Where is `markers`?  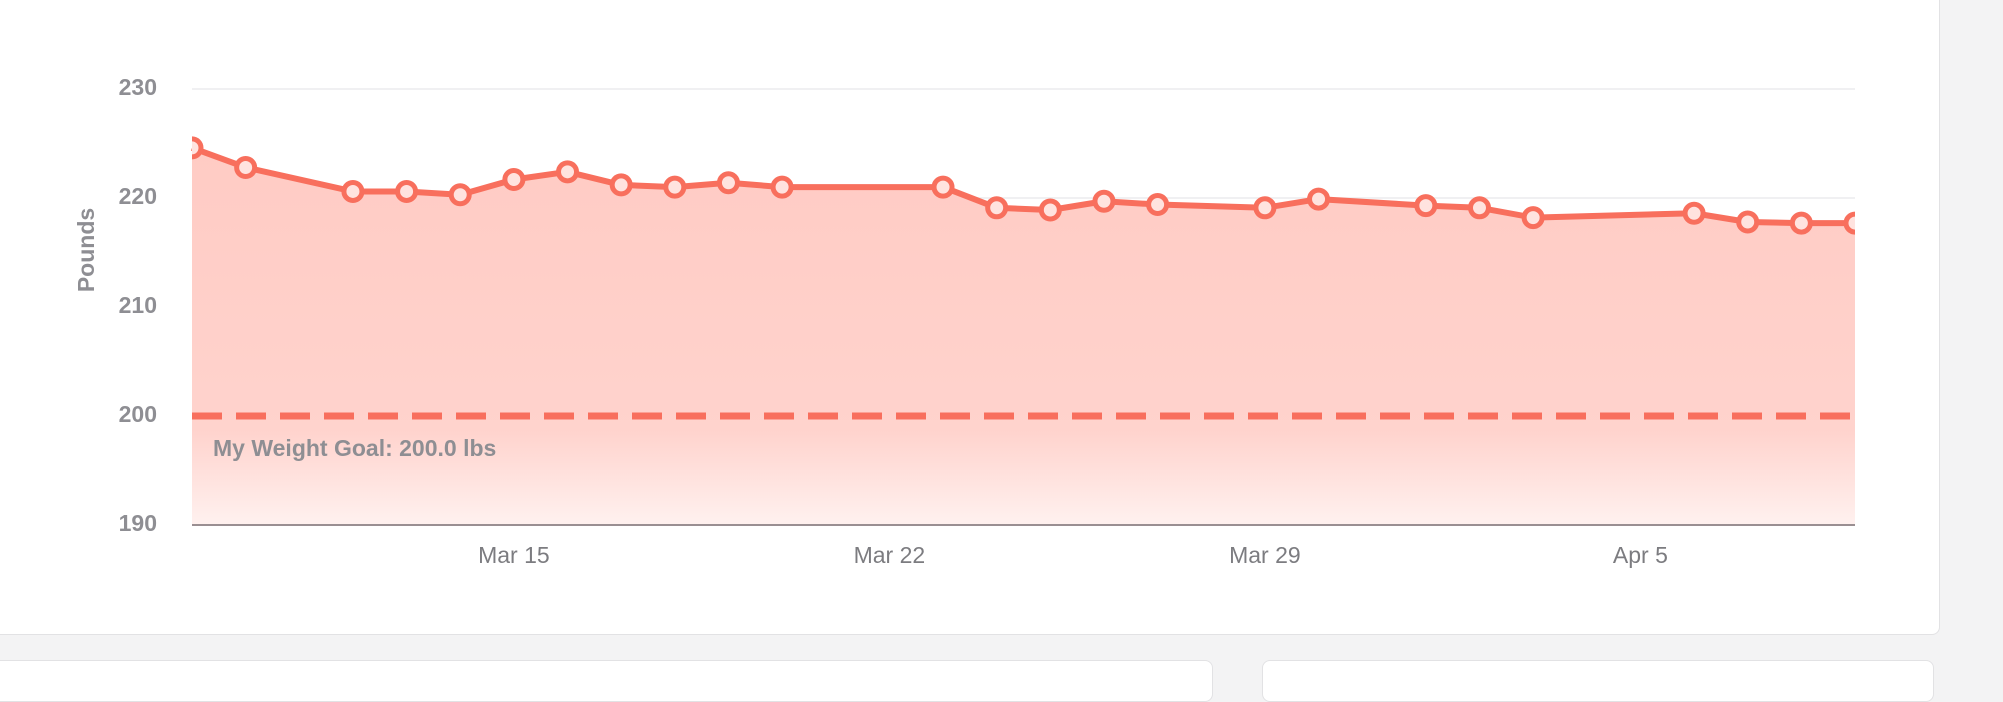 markers is located at coordinates (1023, 185).